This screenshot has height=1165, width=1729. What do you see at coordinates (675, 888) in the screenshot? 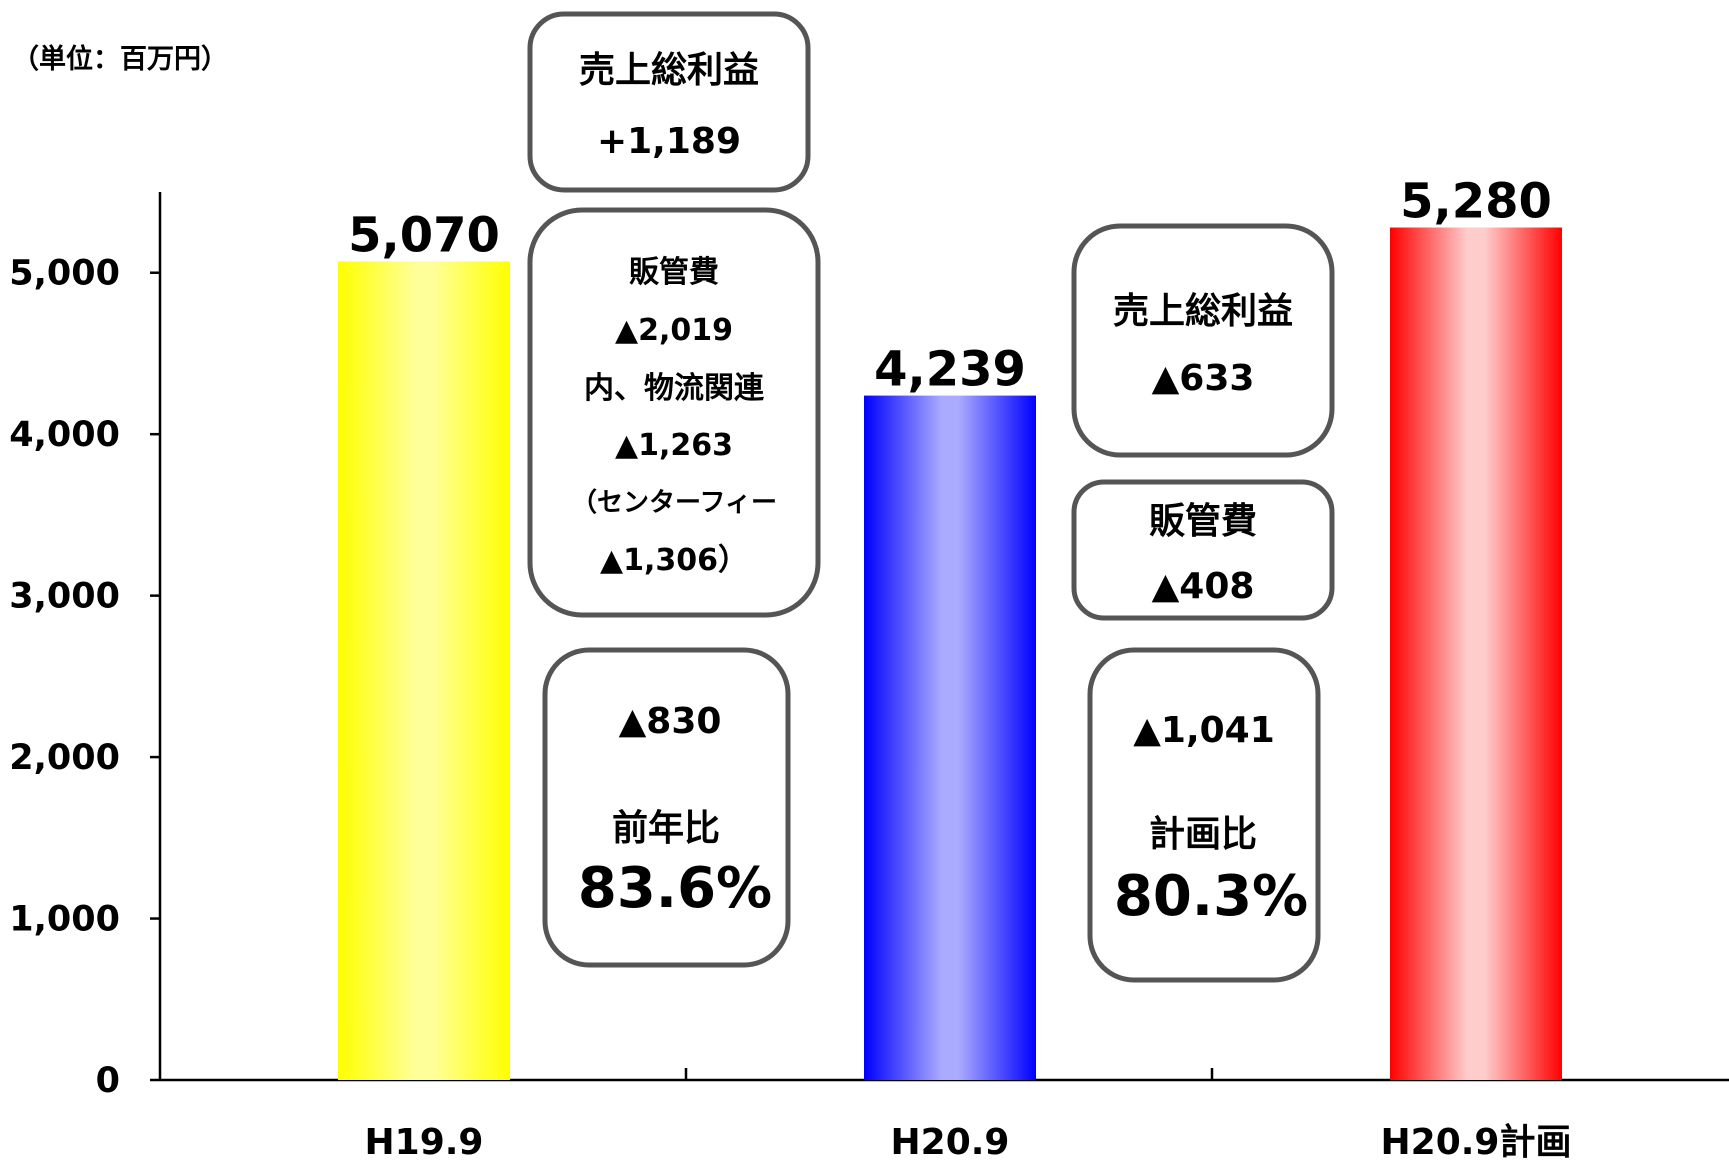
I see `callout-ratio: 83.6%` at bounding box center [675, 888].